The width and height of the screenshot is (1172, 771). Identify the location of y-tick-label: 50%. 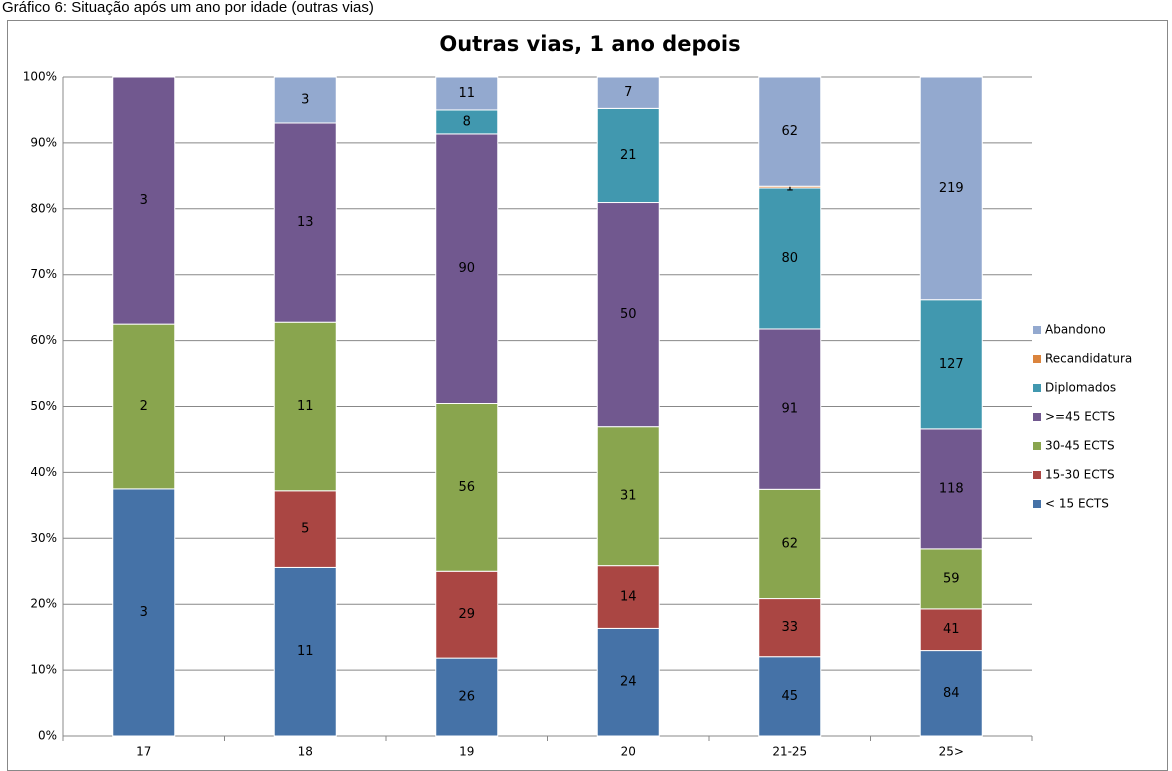
(43, 406).